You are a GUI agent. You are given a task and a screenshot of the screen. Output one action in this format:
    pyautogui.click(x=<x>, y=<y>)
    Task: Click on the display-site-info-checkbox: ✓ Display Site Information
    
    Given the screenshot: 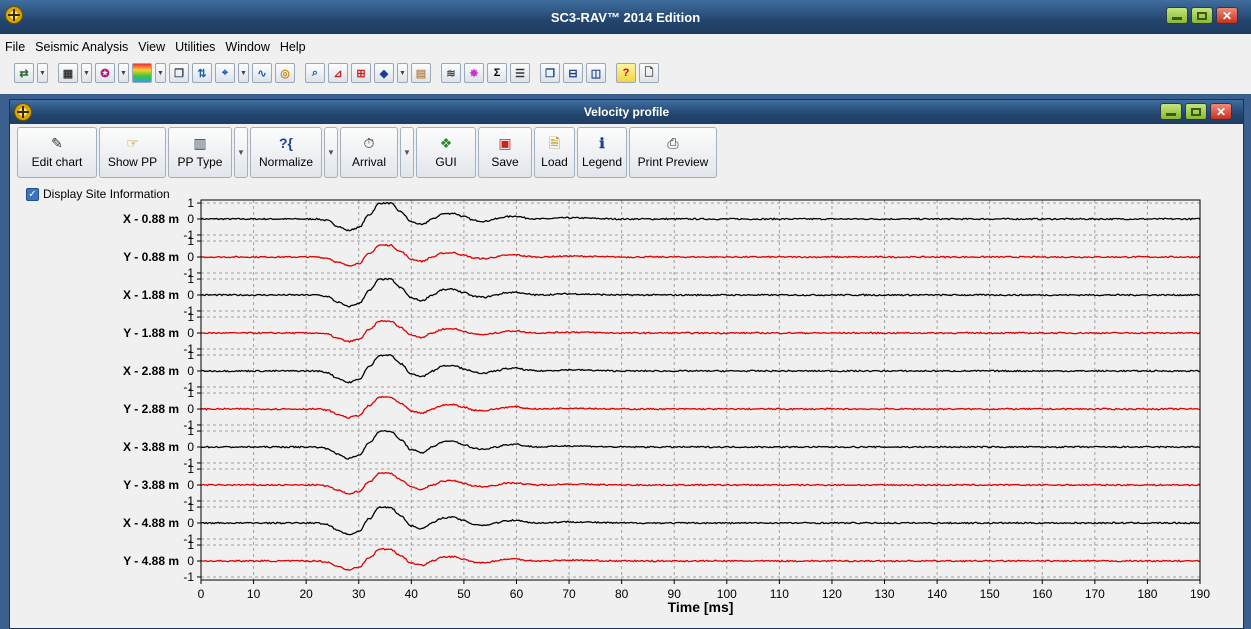 What is the action you would take?
    pyautogui.click(x=98, y=194)
    